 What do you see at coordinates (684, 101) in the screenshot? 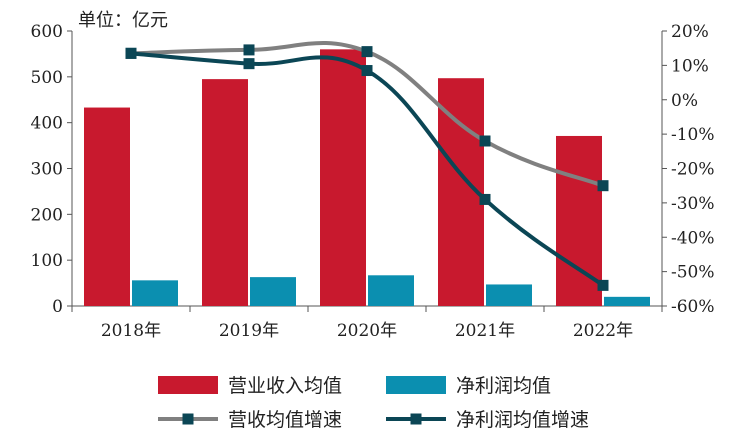
I see `right-tick-label: 0%` at bounding box center [684, 101].